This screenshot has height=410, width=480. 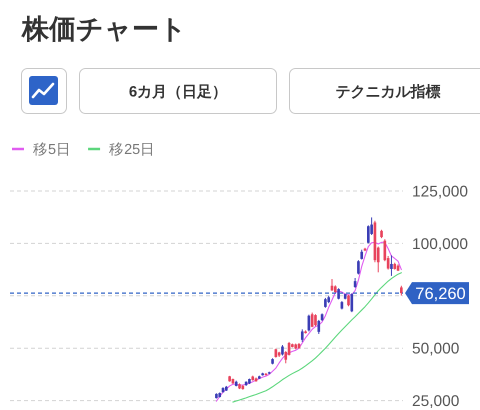 I want to click on y-tick-label: 100,000, so click(x=440, y=244).